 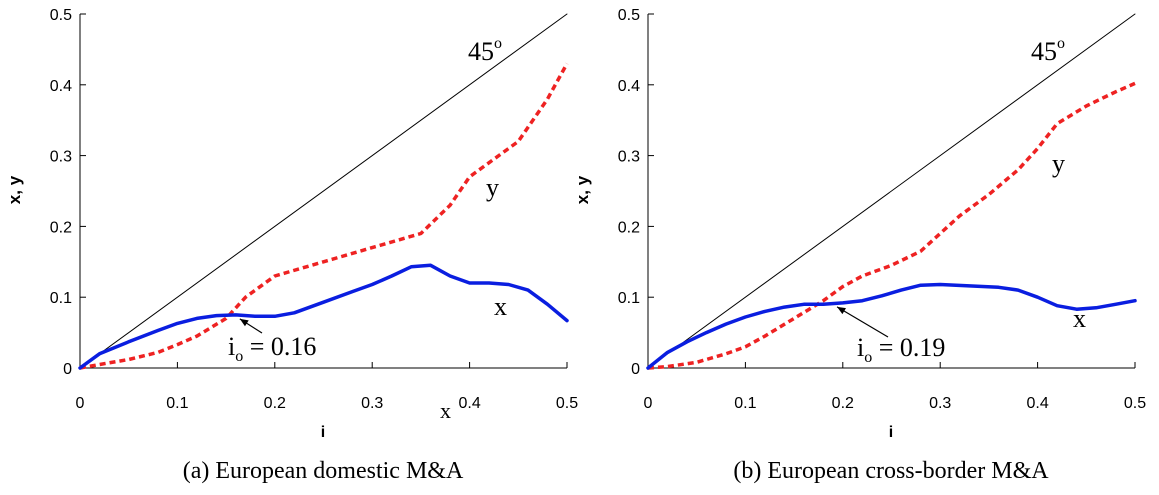 I want to click on annotation-label: io = 0.16, so click(x=272, y=348).